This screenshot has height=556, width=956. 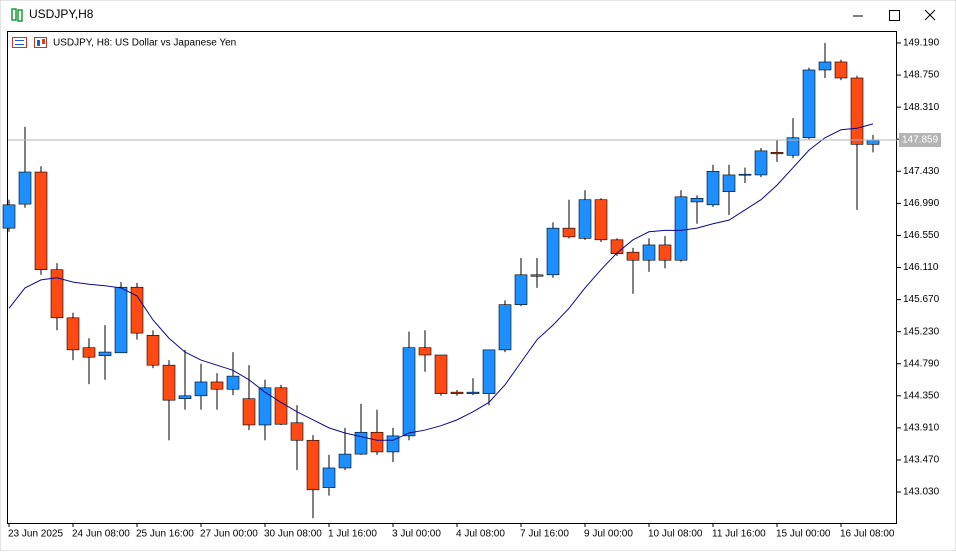 I want to click on app-icon, so click(x=17, y=15).